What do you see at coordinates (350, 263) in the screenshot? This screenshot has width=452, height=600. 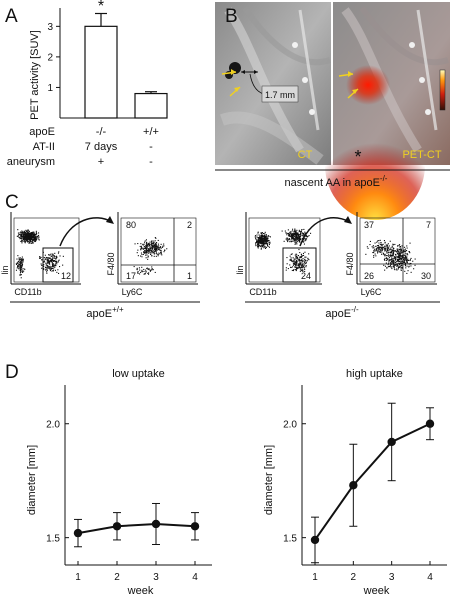 I see `axis-f480-right: F4/80` at bounding box center [350, 263].